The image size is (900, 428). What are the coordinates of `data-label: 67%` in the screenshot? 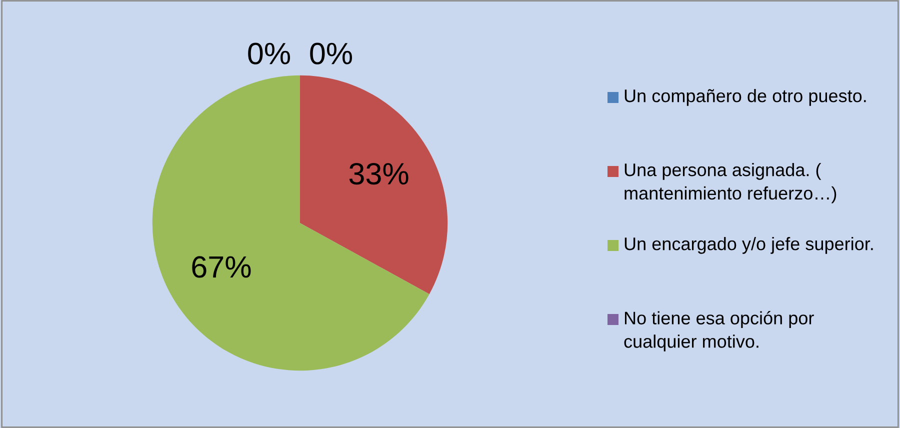 It's located at (221, 267).